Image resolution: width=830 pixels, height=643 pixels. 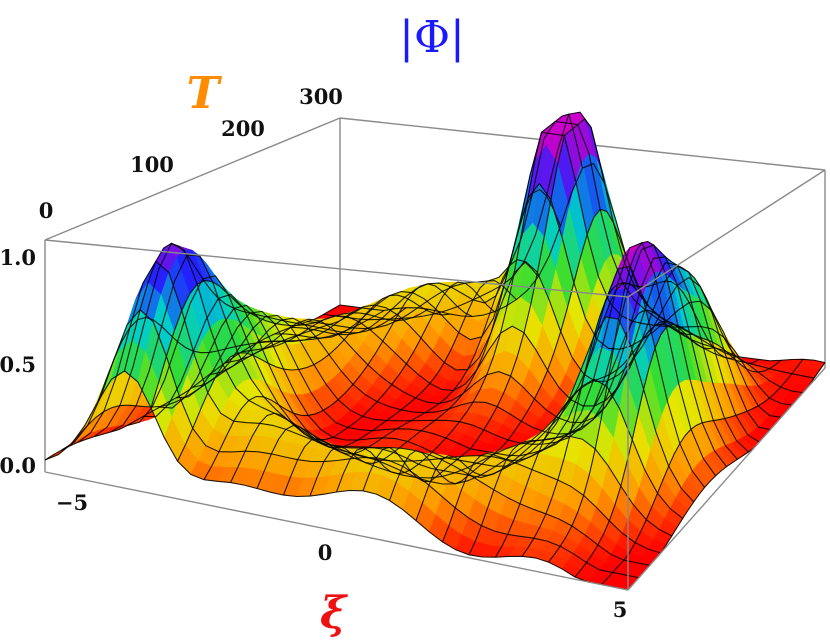 What do you see at coordinates (18, 257) in the screenshot?
I see `z-tick-label: 1.0` at bounding box center [18, 257].